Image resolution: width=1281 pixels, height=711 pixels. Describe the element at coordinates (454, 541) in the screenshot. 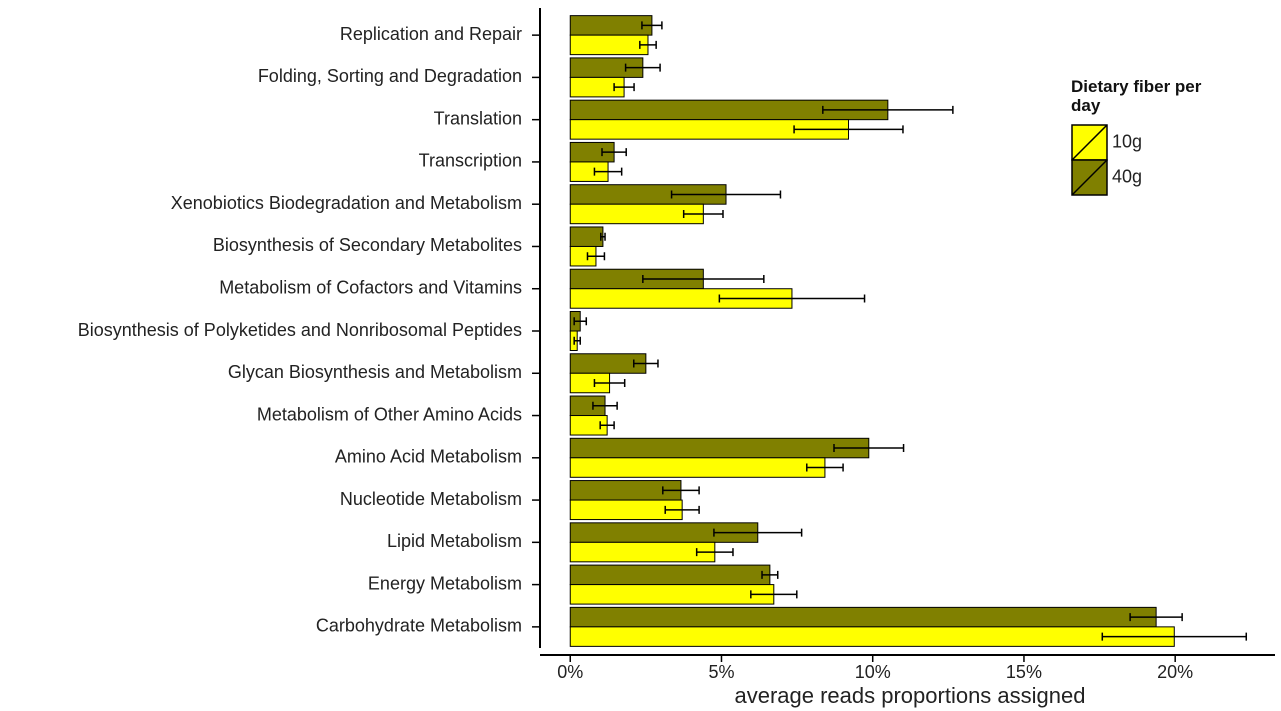

I see `y-tick-label: Lipid Metabolism` at that location.